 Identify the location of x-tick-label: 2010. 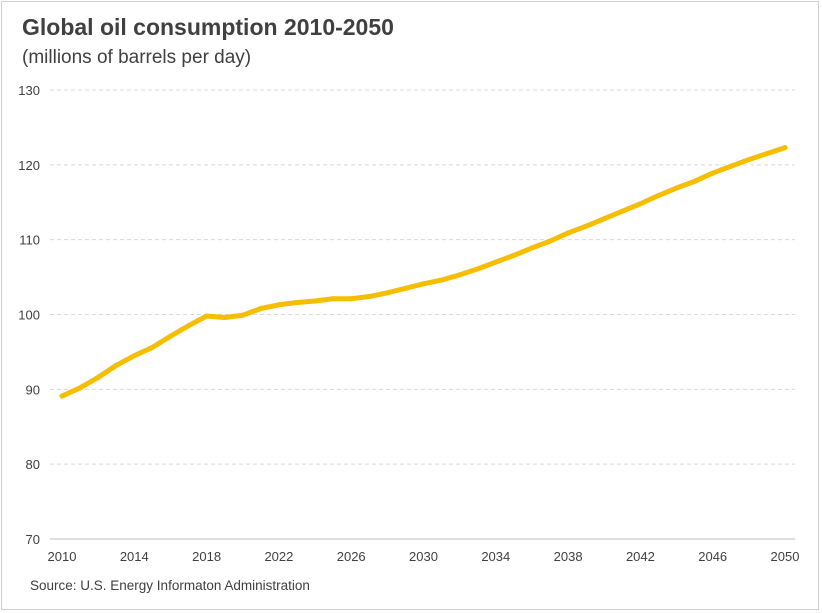
(62, 556).